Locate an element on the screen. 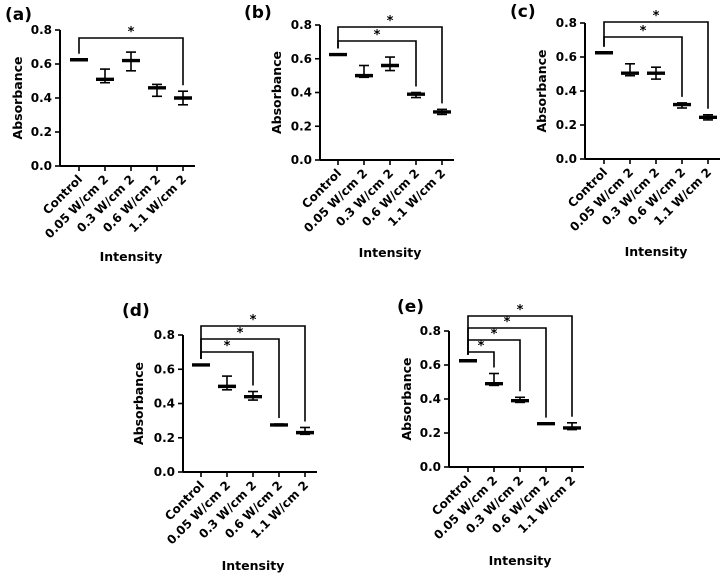  panel-e-ytick-label: 0.0 is located at coordinates (430, 467).